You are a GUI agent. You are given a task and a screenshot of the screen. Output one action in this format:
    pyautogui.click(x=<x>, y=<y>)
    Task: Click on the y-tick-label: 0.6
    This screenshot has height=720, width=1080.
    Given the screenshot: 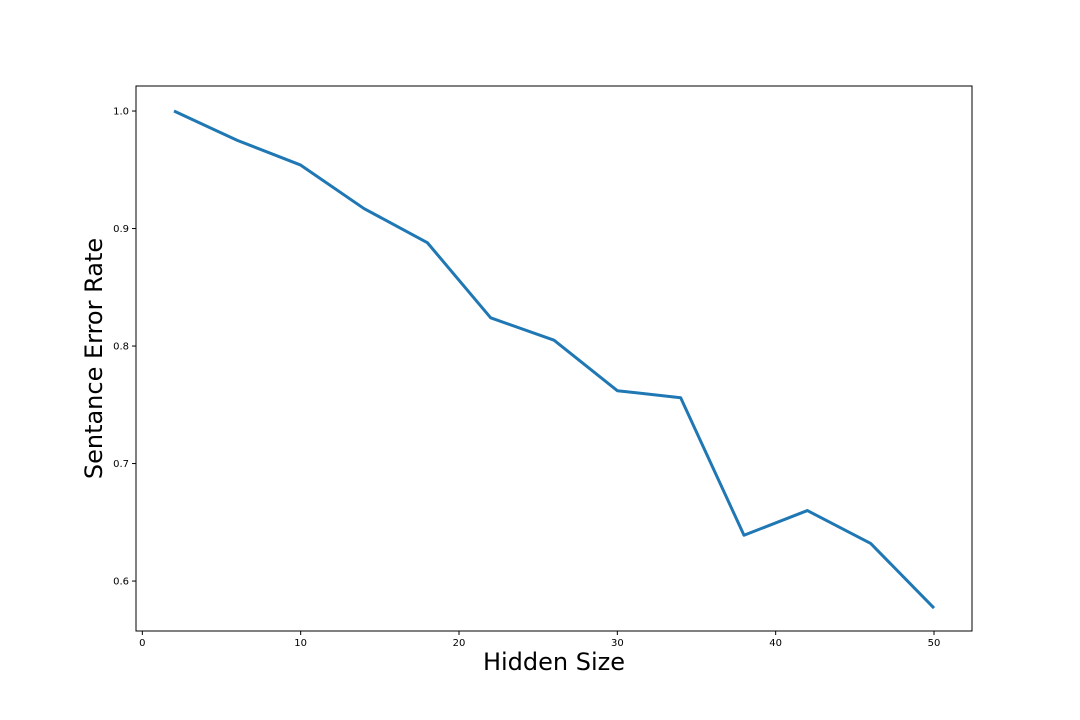 What is the action you would take?
    pyautogui.click(x=121, y=582)
    